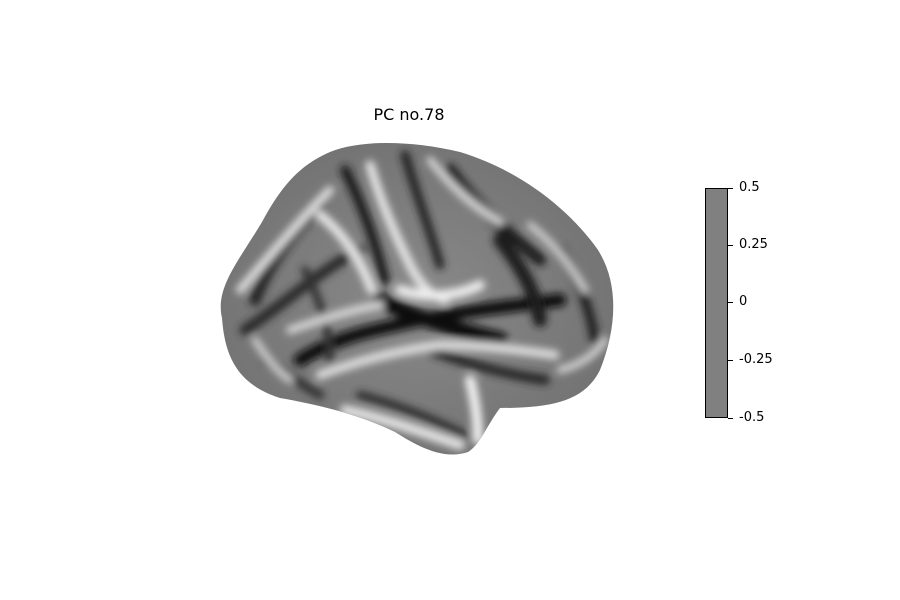  Describe the element at coordinates (409, 114) in the screenshot. I see `figure-title: PC no.78` at that location.